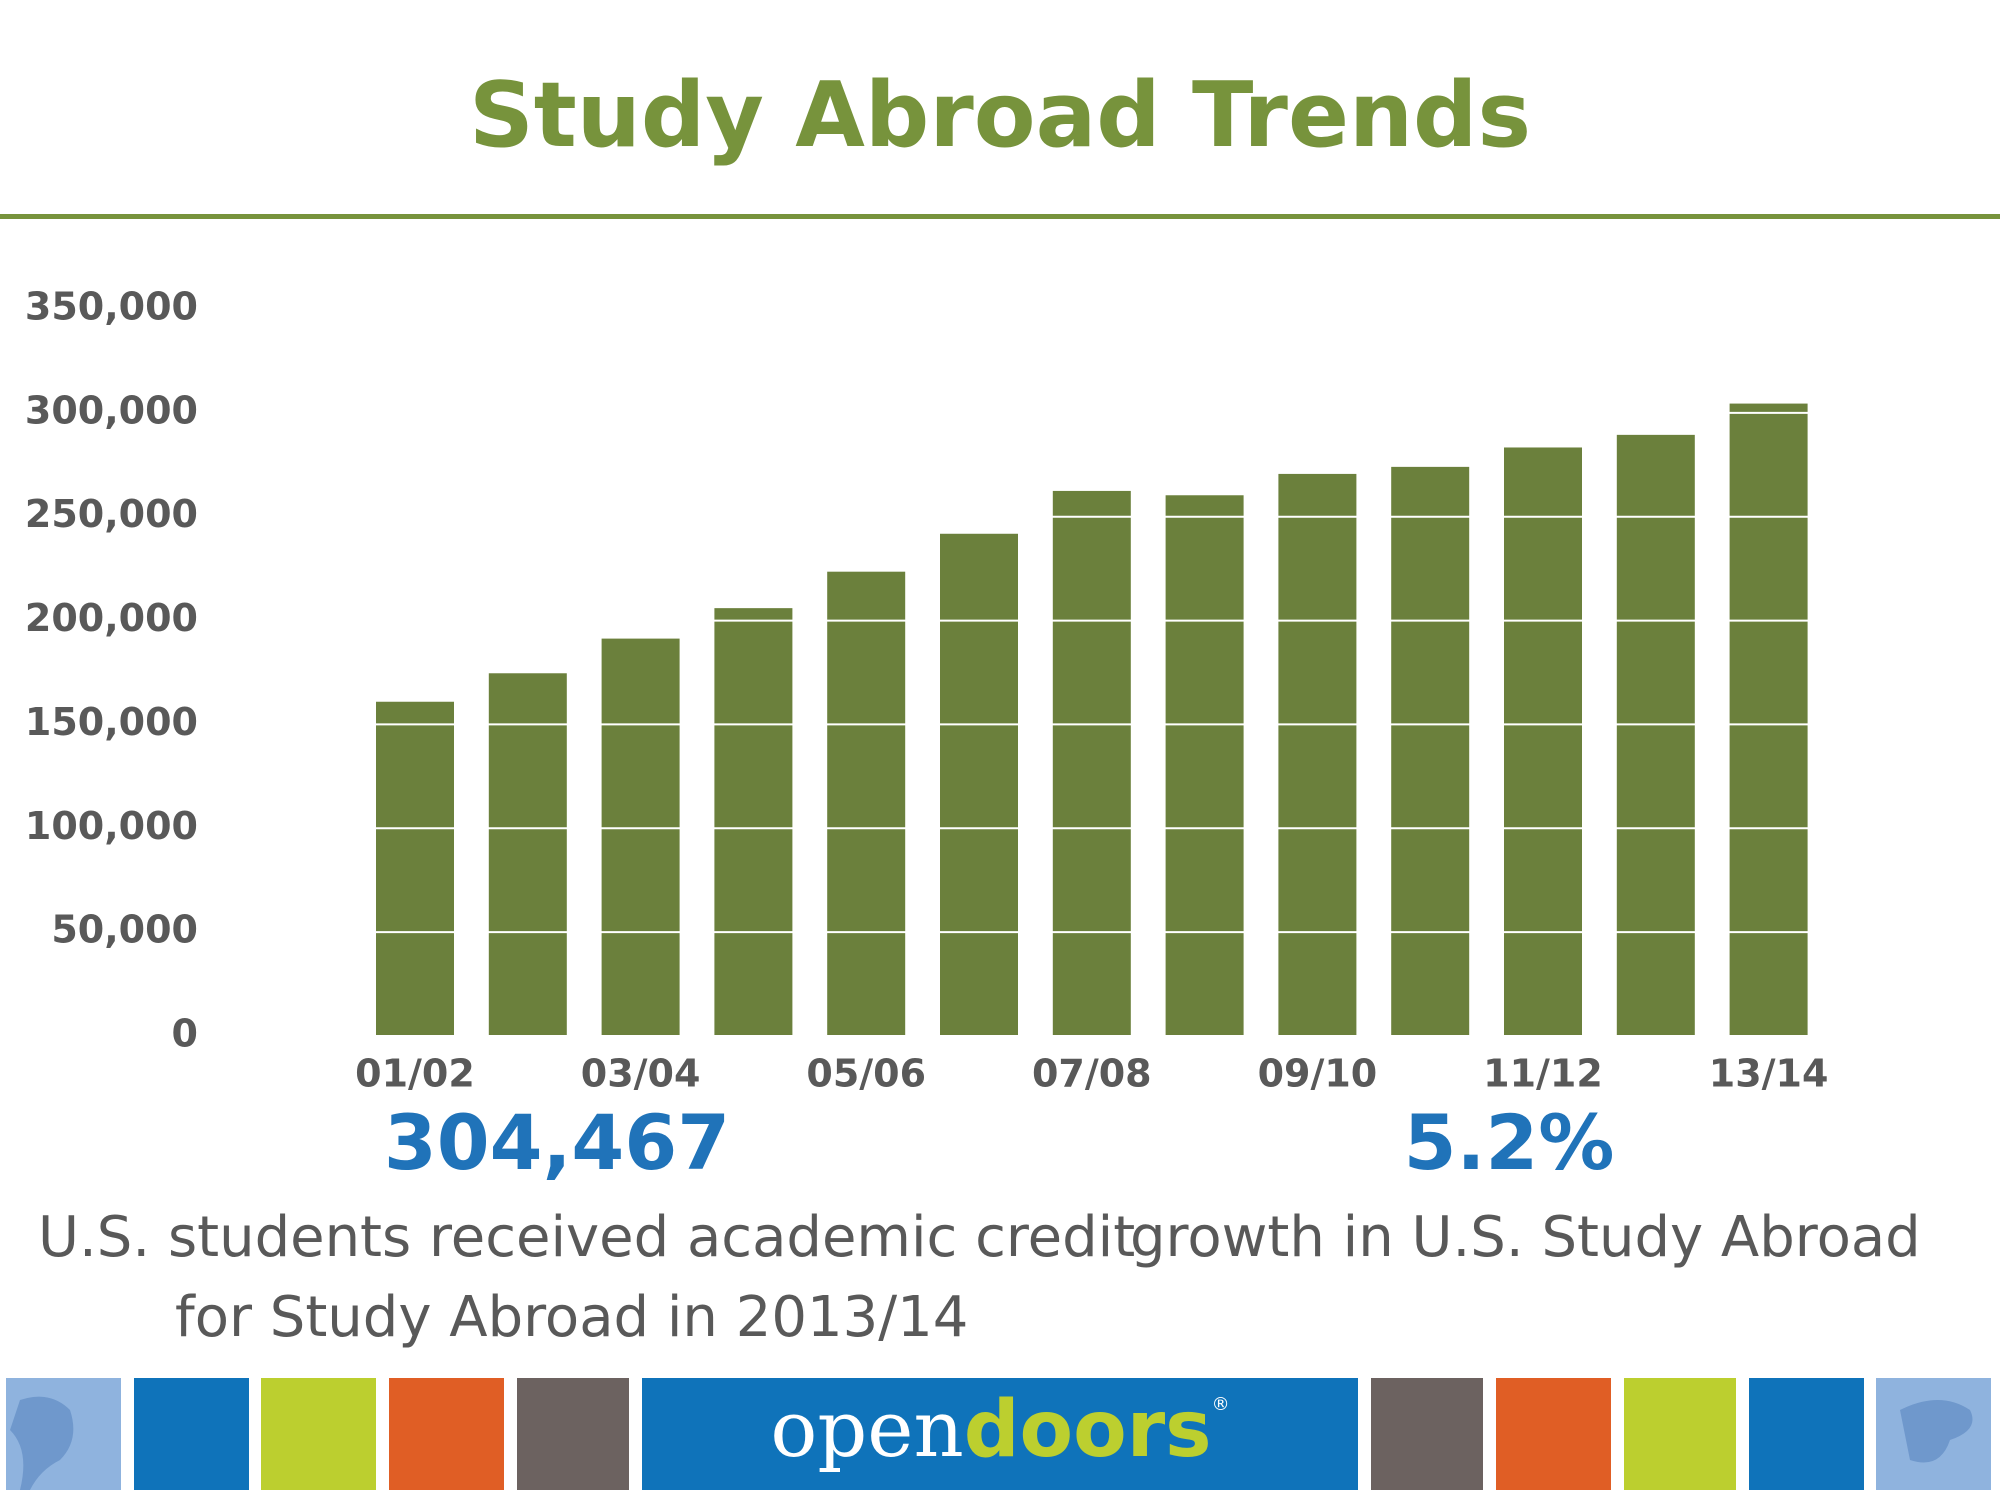  I want to click on y-tick-label: 100,000, so click(111, 826).